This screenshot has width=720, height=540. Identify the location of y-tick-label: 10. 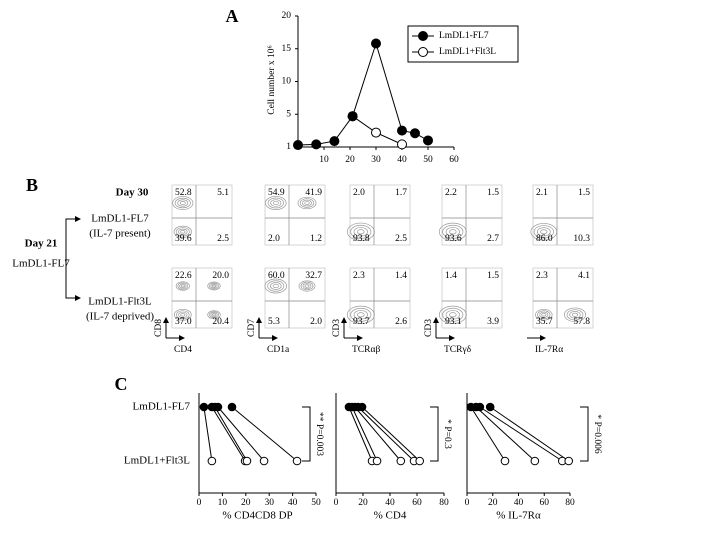
(287, 82).